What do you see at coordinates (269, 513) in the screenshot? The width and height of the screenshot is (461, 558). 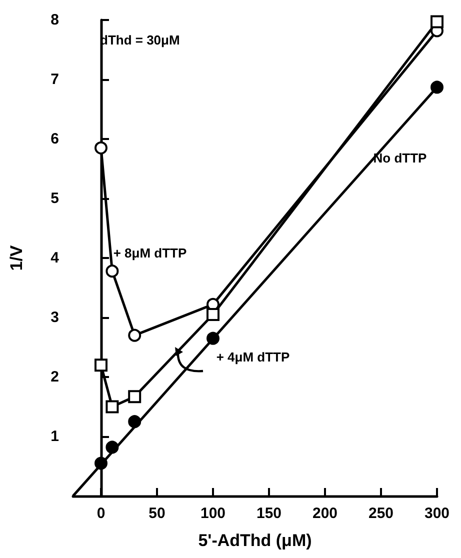 I see `x-tick-label: 150` at bounding box center [269, 513].